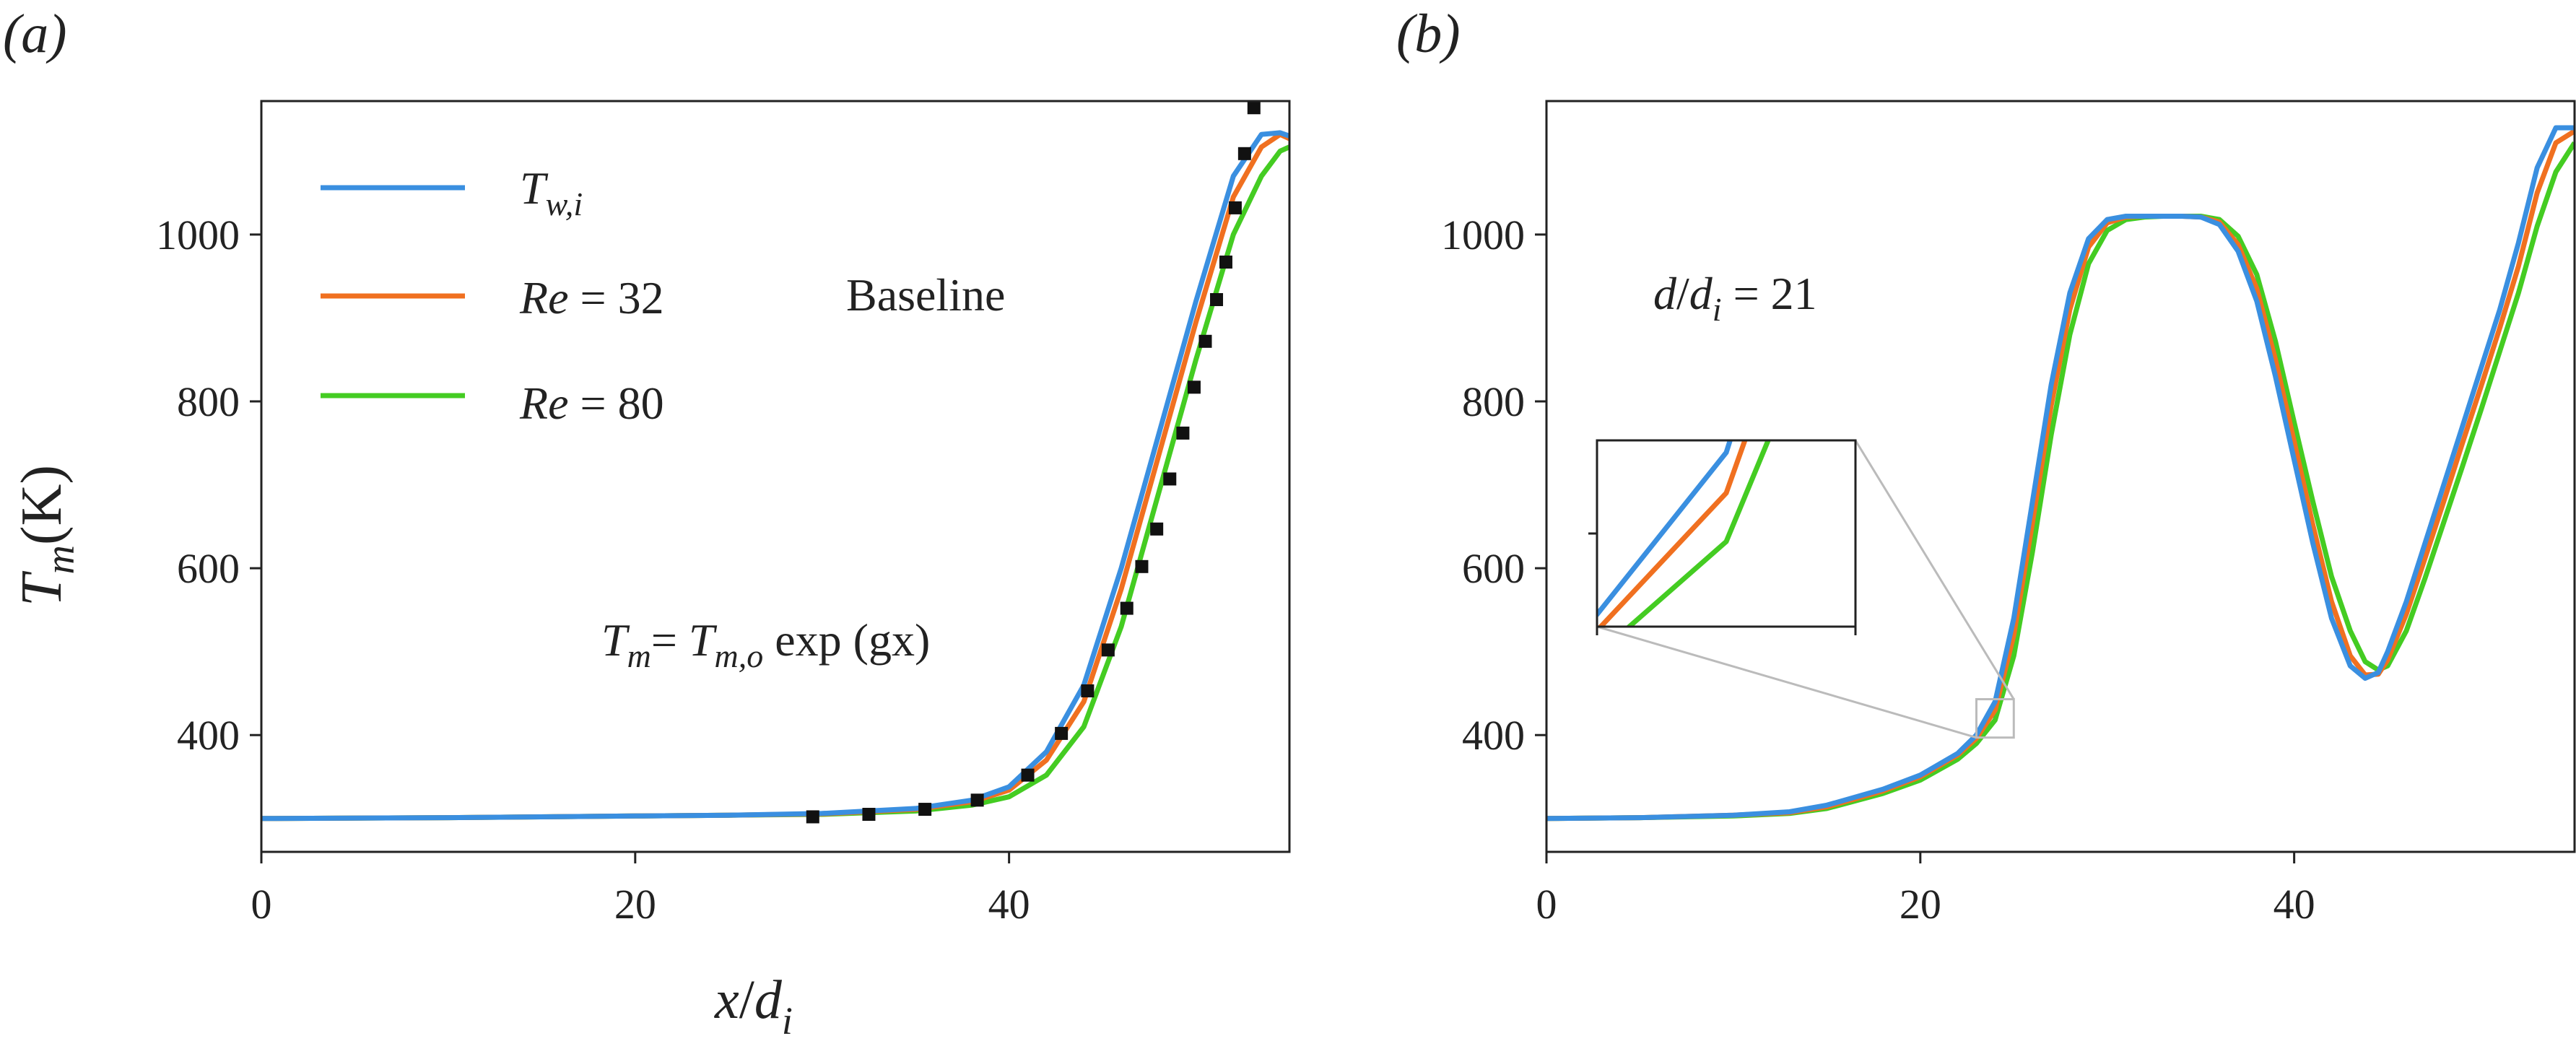  Describe the element at coordinates (551, 192) in the screenshot. I see `legend-label-tw: Tw,i` at that location.